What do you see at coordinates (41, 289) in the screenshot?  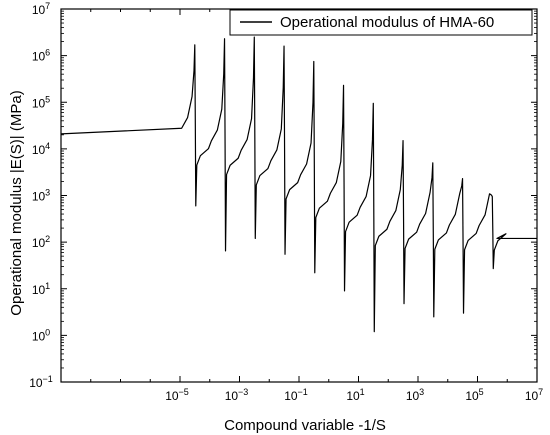 I see `y-tick-label: 10¹` at bounding box center [41, 289].